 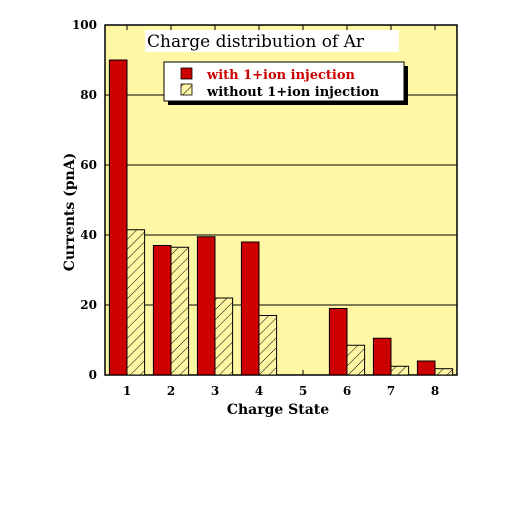 What do you see at coordinates (127, 391) in the screenshot?
I see `x-tick-label: 1` at bounding box center [127, 391].